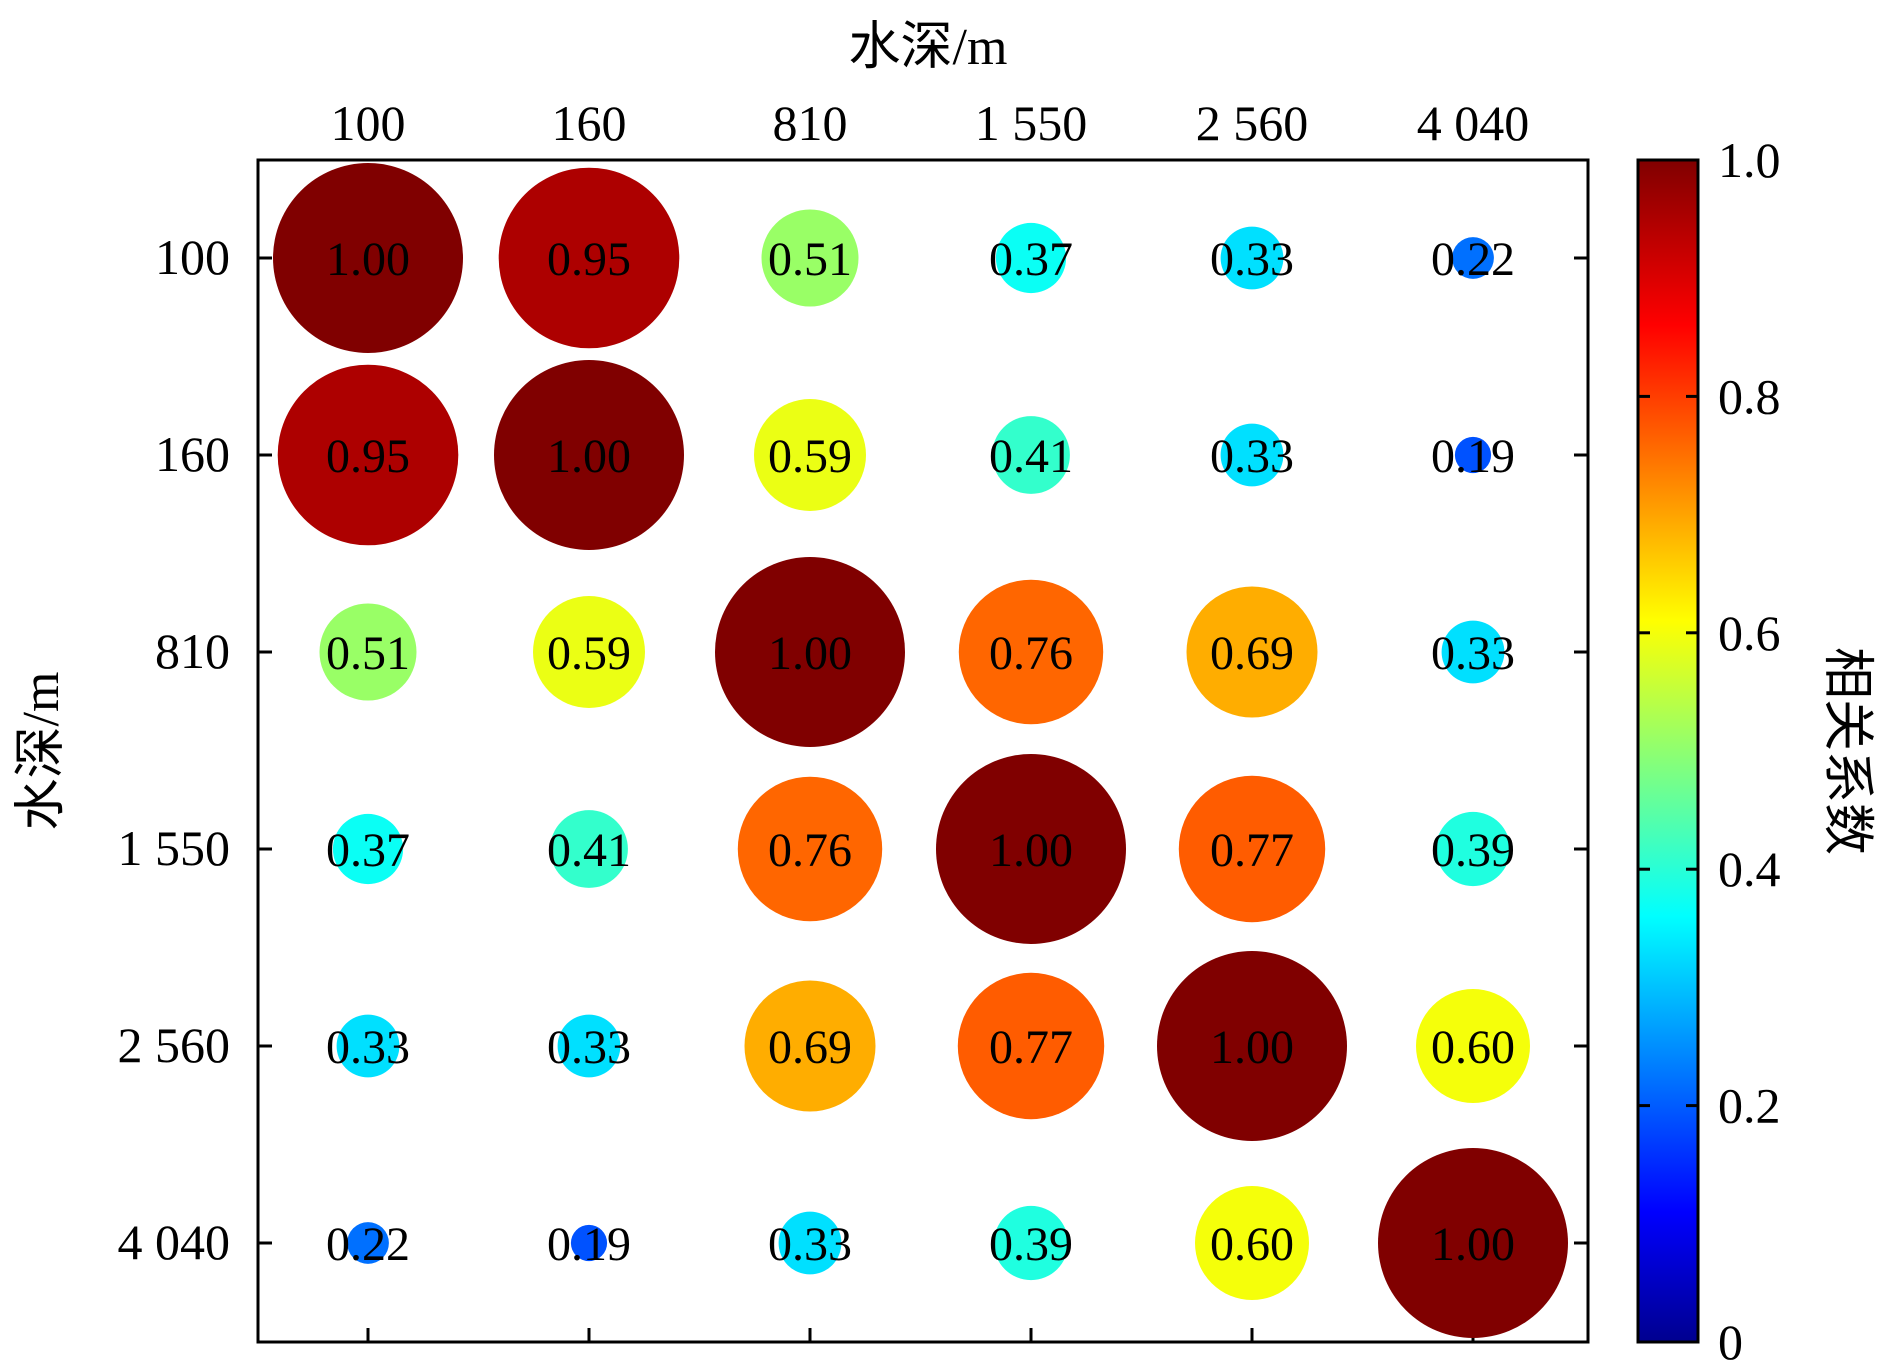 The width and height of the screenshot is (1890, 1363). Describe the element at coordinates (192, 454) in the screenshot. I see `y-tick-label: 160` at that location.